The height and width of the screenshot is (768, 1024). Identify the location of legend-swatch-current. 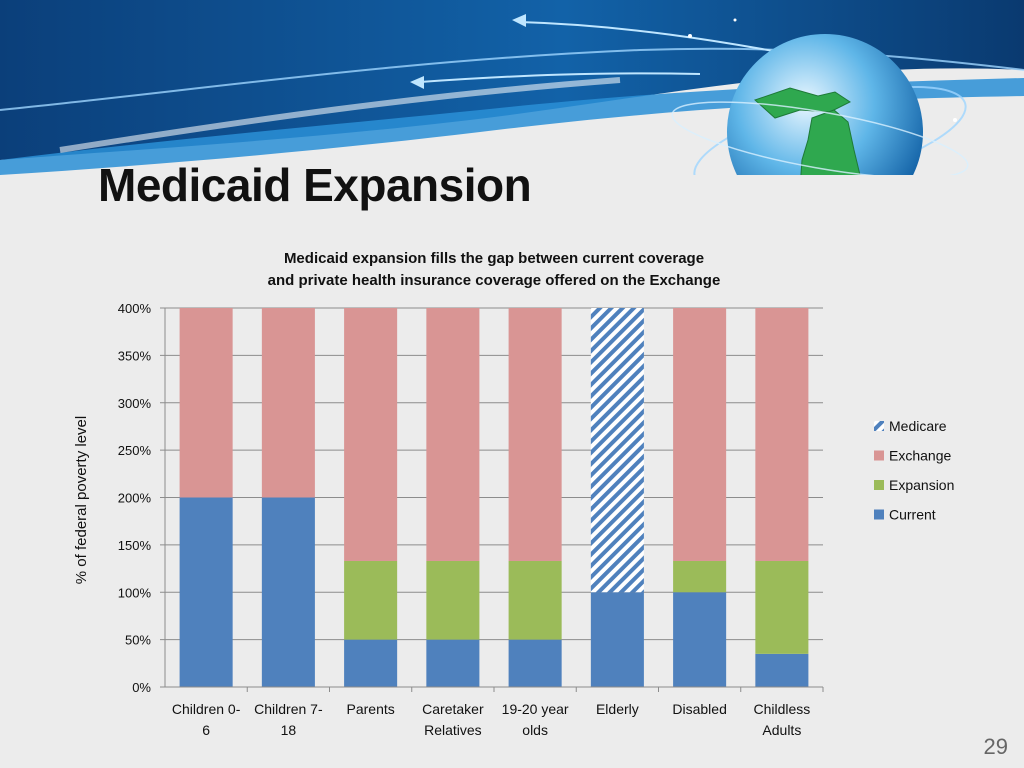
(879, 514).